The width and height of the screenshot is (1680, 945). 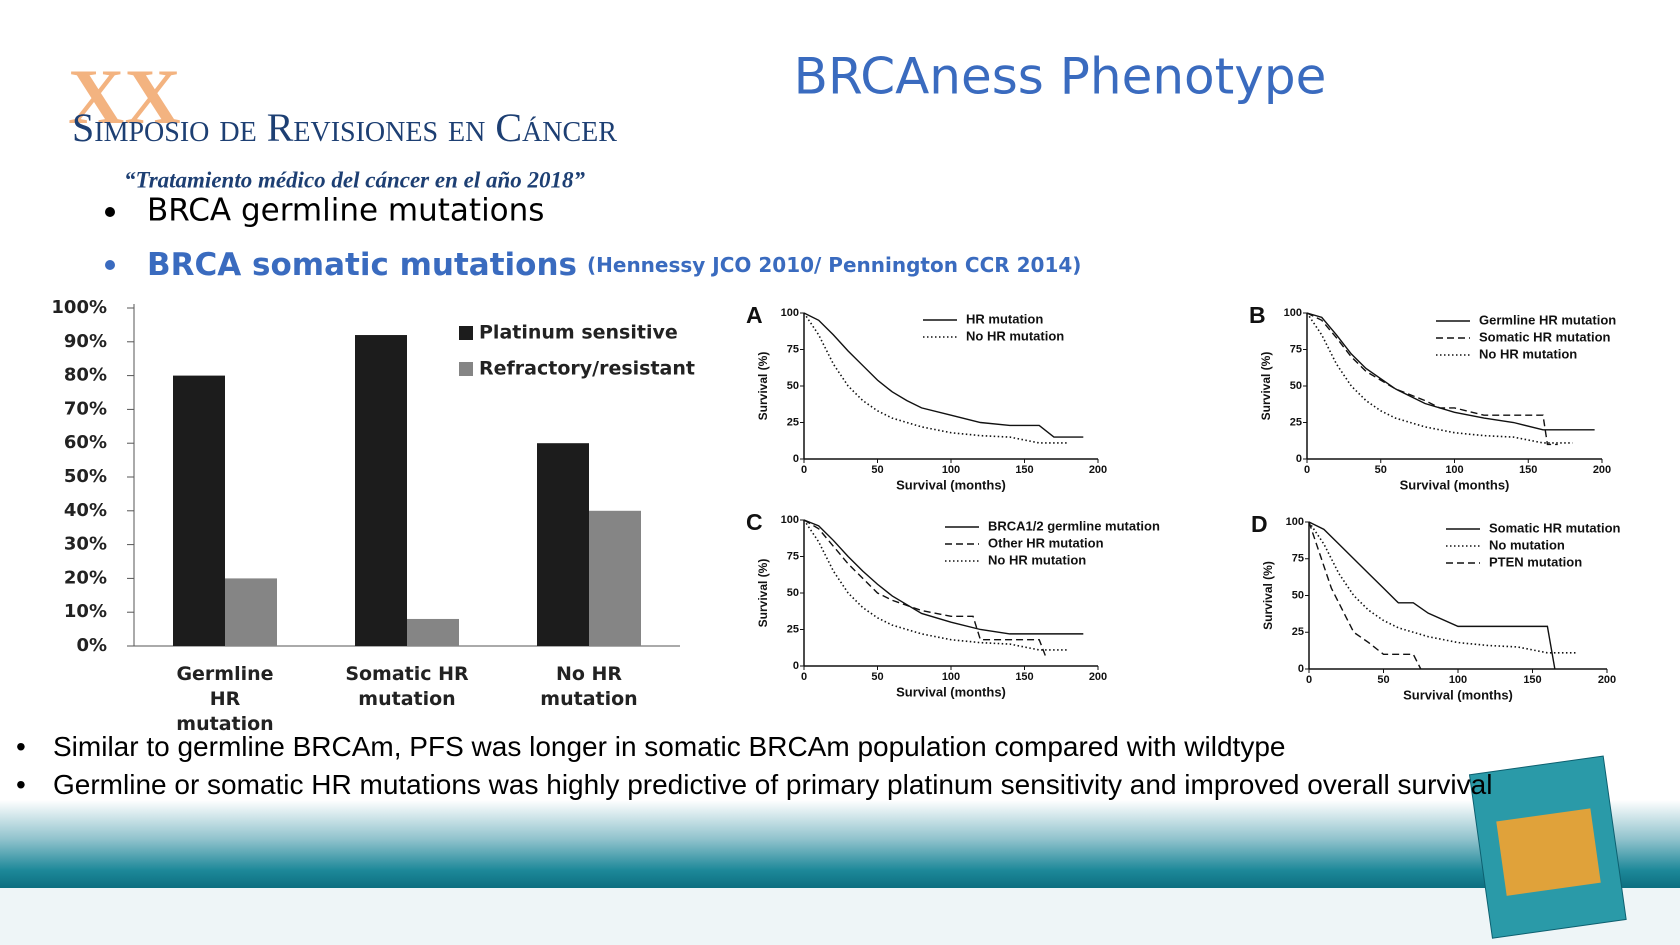 I want to click on legend-label: Germline HR mutation, so click(x=1547, y=319).